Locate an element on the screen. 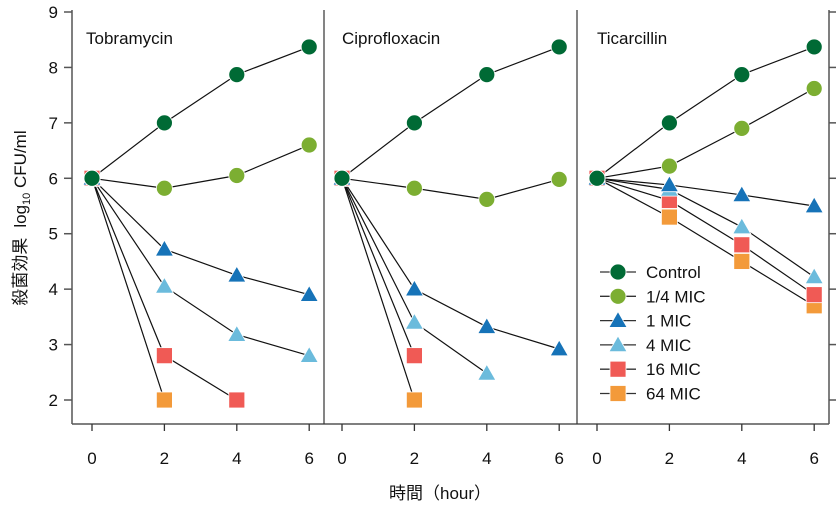 The height and width of the screenshot is (506, 837). y-axis-title: 殺菌効果 log10 CFU/ml is located at coordinates (22, 217).